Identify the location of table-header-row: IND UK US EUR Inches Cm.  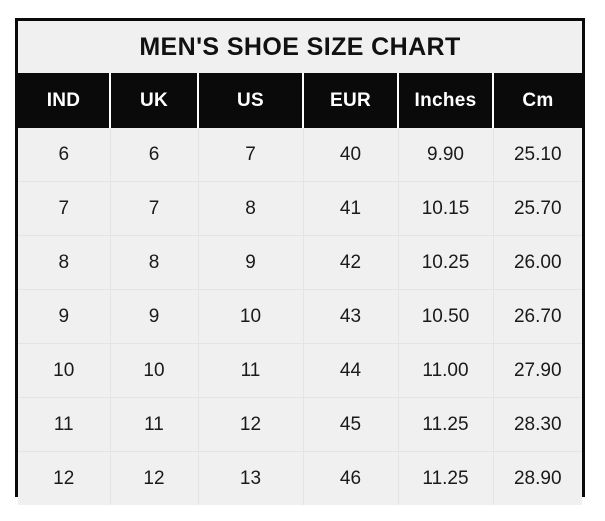
(300, 100).